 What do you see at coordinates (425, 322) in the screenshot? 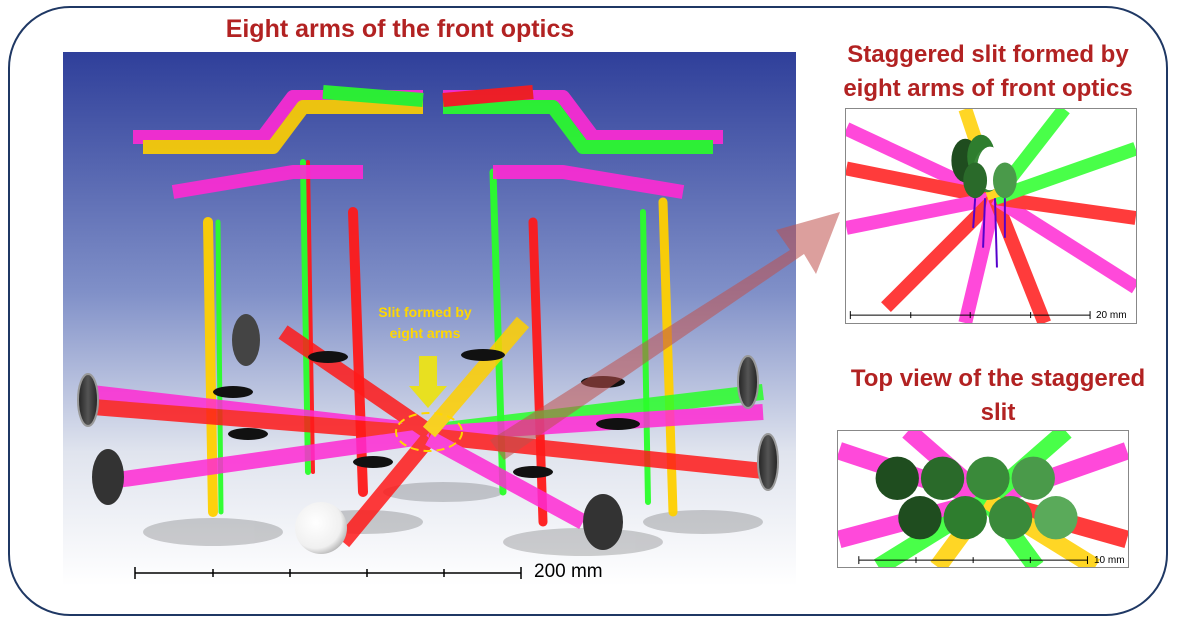
I see `slit-formed-annotation: Slit formed by eight arms` at bounding box center [425, 322].